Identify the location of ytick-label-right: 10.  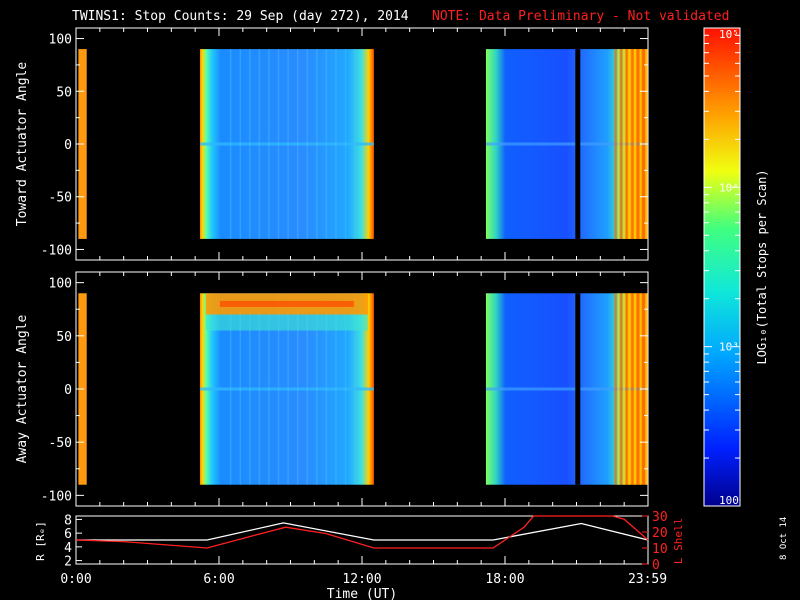
(660, 549).